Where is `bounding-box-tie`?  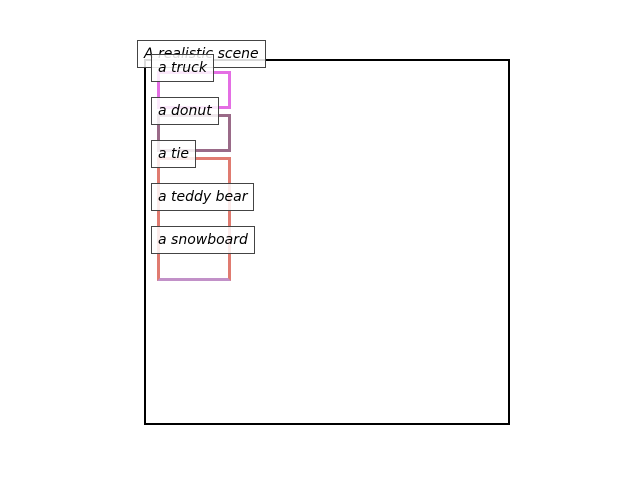 bounding-box-tie is located at coordinates (194, 219).